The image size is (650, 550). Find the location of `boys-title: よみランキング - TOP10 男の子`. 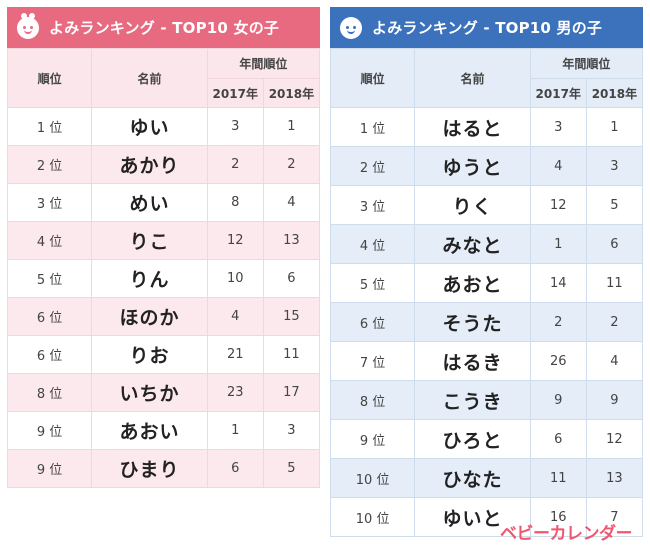

boys-title: よみランキング - TOP10 男の子 is located at coordinates (487, 28).